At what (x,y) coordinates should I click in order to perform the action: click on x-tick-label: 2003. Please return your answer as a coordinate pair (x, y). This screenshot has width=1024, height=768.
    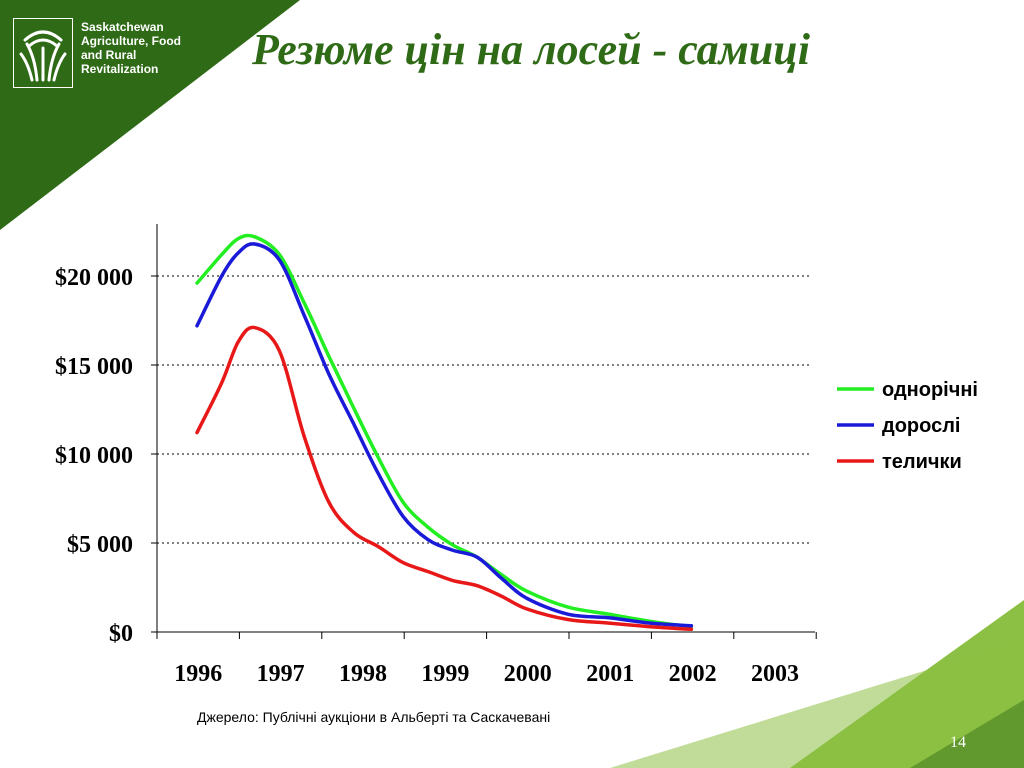
    Looking at the image, I should click on (775, 674).